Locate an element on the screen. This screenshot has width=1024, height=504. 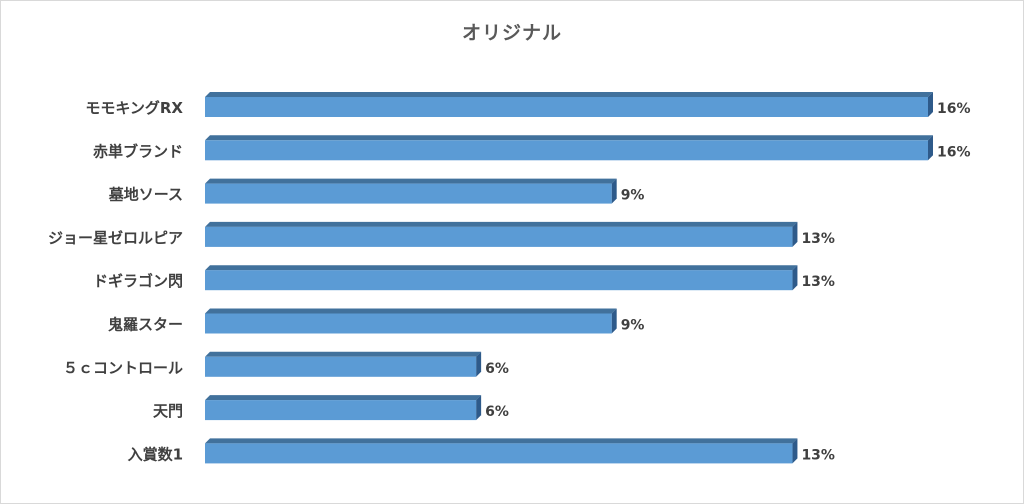
category-label: 入賞数1 is located at coordinates (155, 454).